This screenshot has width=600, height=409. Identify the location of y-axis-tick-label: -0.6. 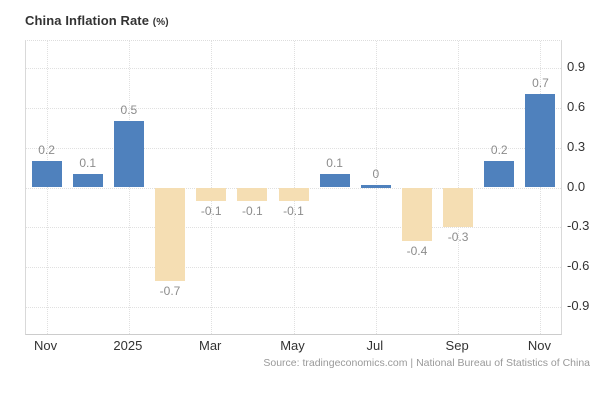
(578, 266).